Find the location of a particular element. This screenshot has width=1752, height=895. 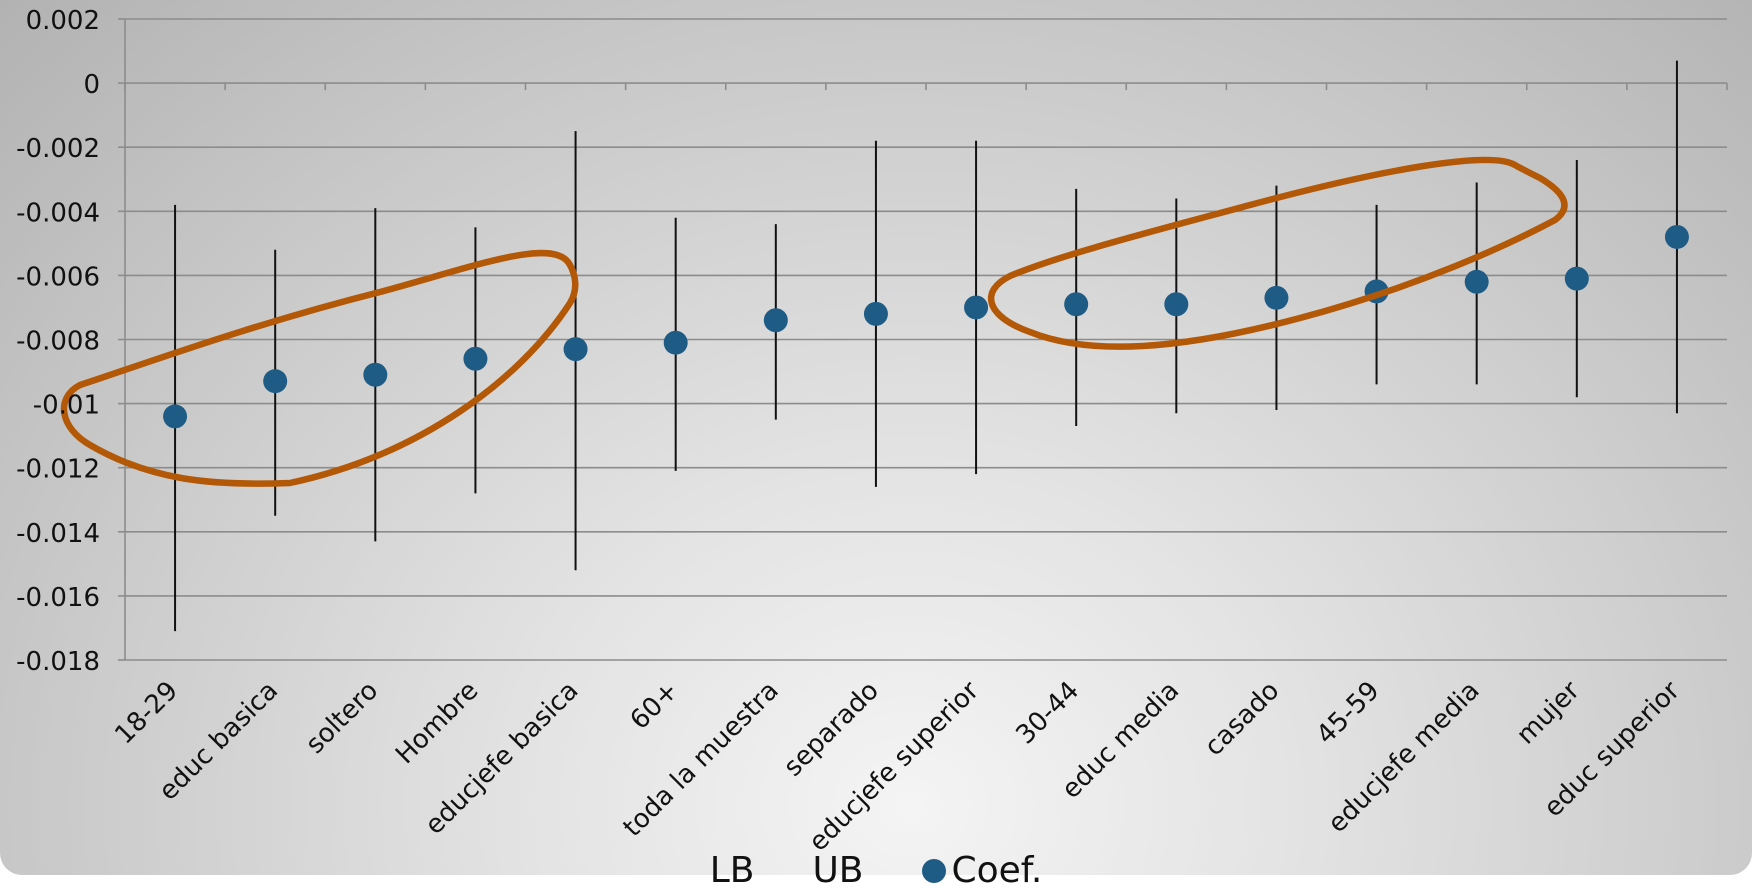

legend-coef: Coef. is located at coordinates (997, 870).